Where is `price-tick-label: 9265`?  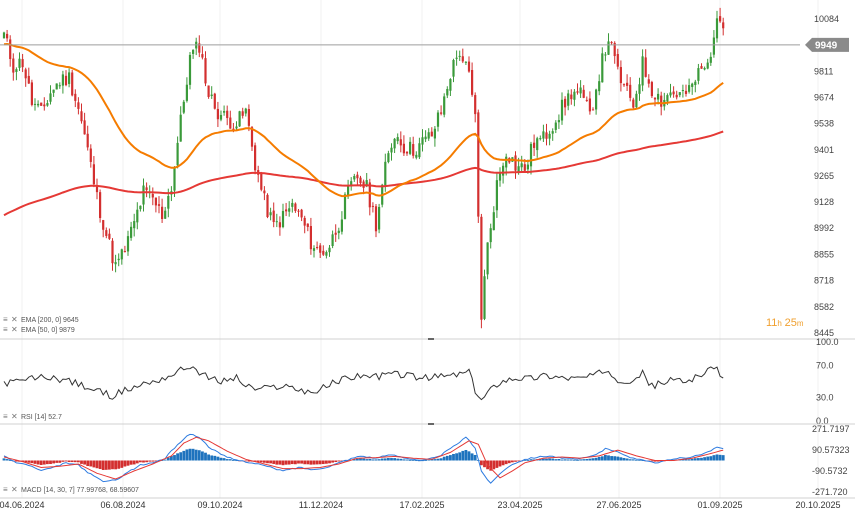 price-tick-label: 9265 is located at coordinates (824, 176).